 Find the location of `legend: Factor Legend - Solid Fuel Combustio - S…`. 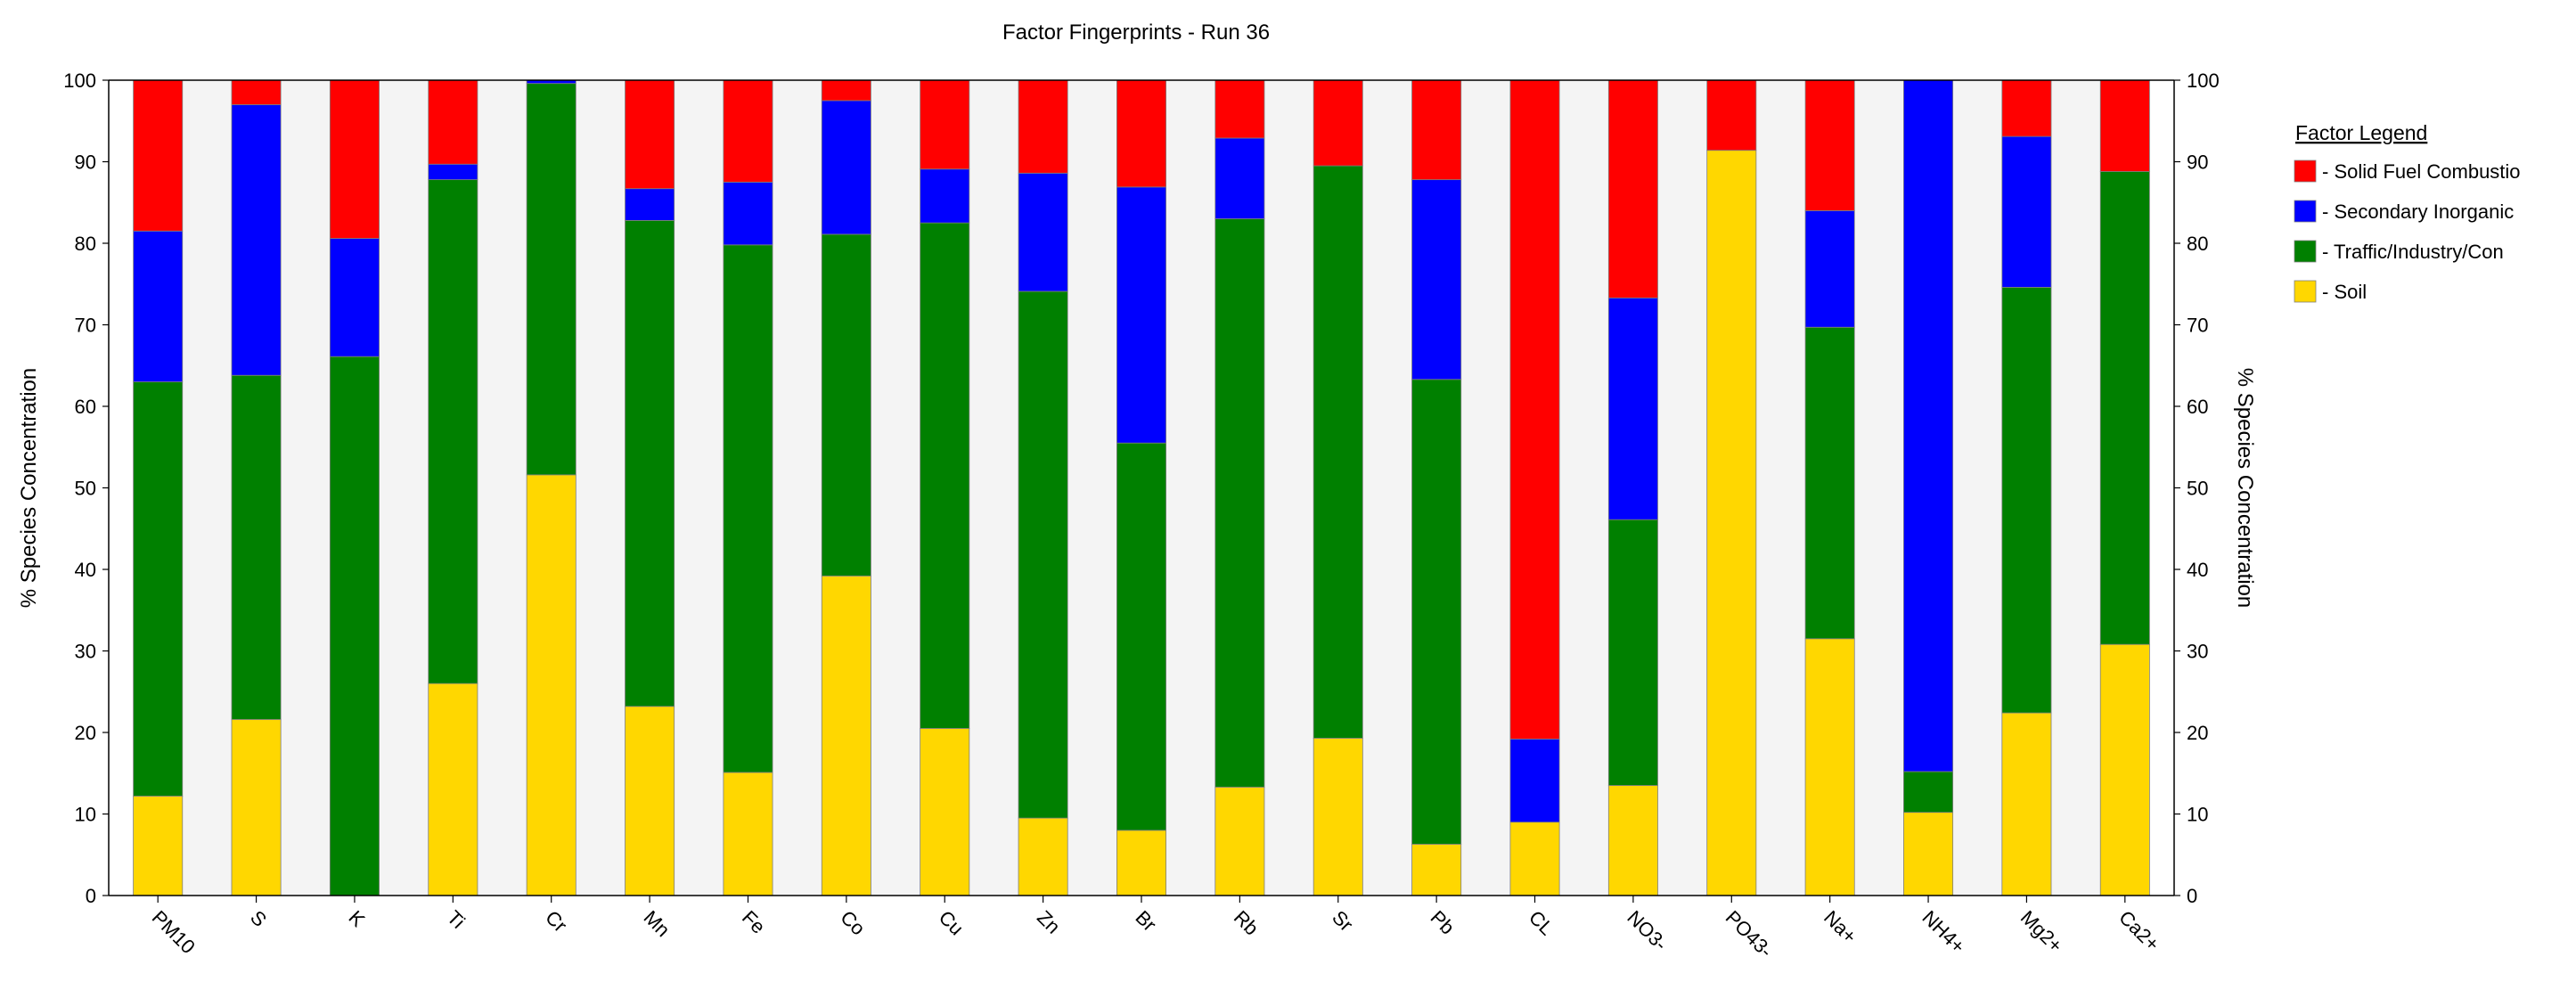

legend: Factor Legend - Solid Fuel Combustio - S… is located at coordinates (2407, 212).